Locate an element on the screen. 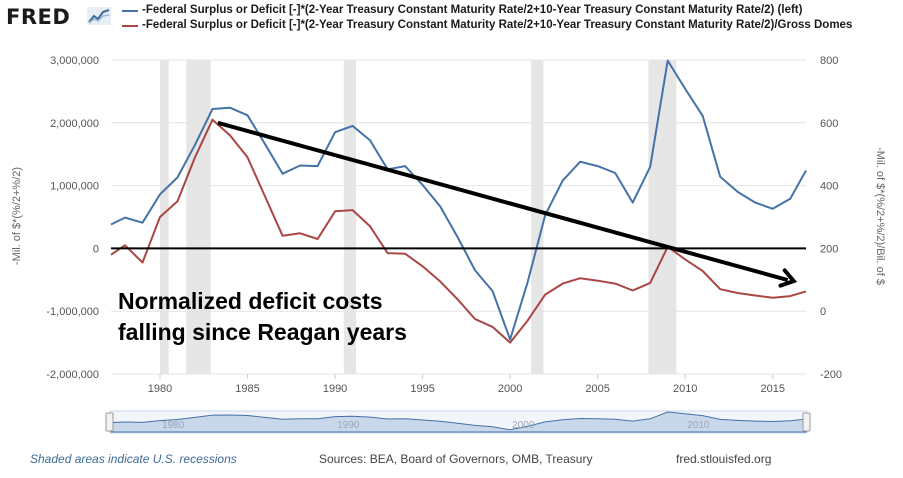 This screenshot has height=478, width=903. x-tick-5: 2005 is located at coordinates (597, 389).